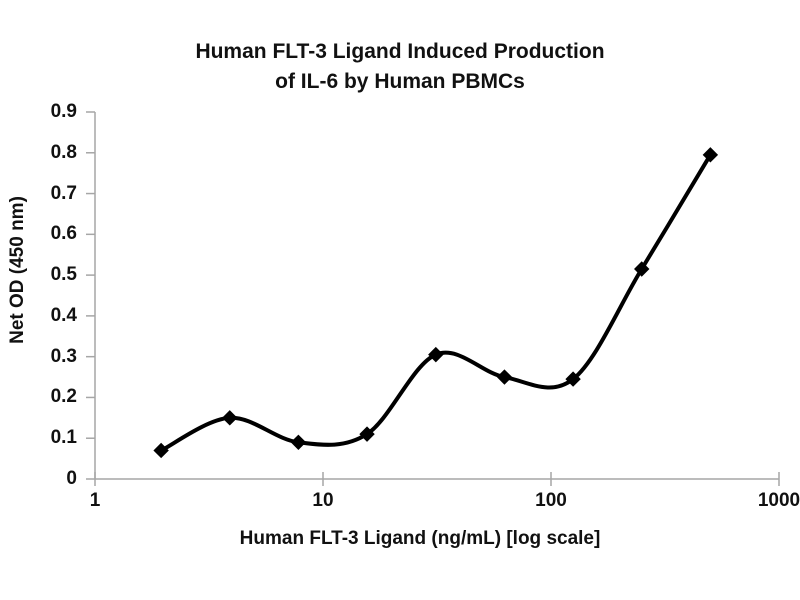  What do you see at coordinates (420, 538) in the screenshot?
I see `x-axis-title: Human FLT-3 Ligand (ng/mL) [log scale]` at bounding box center [420, 538].